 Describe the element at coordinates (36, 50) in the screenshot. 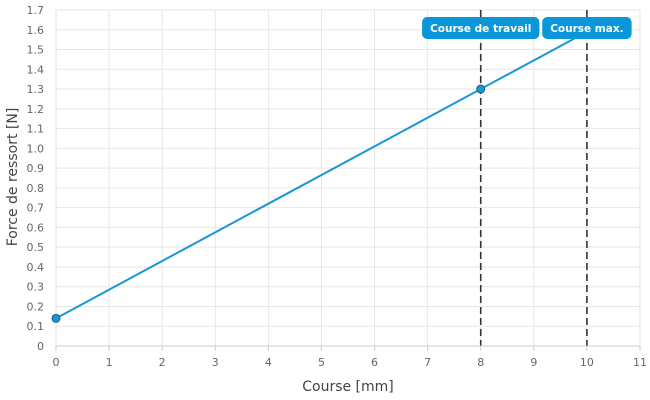

I see `y-tick-label: 1.5` at that location.